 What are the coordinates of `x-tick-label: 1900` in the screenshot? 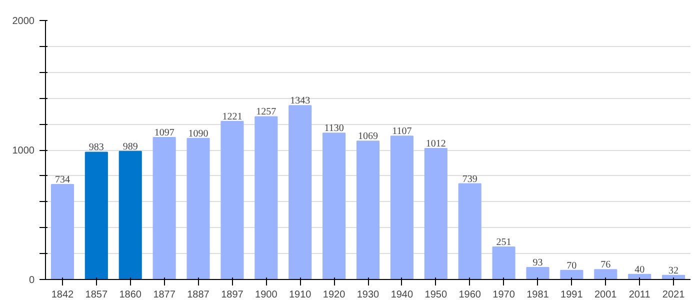 It's located at (266, 295).